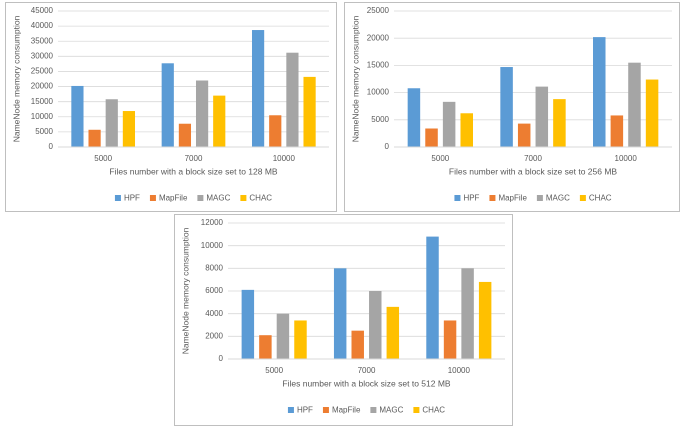  What do you see at coordinates (214, 313) in the screenshot?
I see `y-tick-label: 4000` at bounding box center [214, 313].